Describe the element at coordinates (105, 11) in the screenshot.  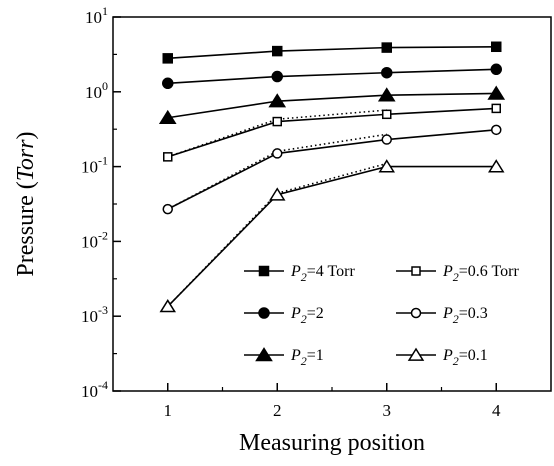
I see `y-tick-exponent: 1` at that location.